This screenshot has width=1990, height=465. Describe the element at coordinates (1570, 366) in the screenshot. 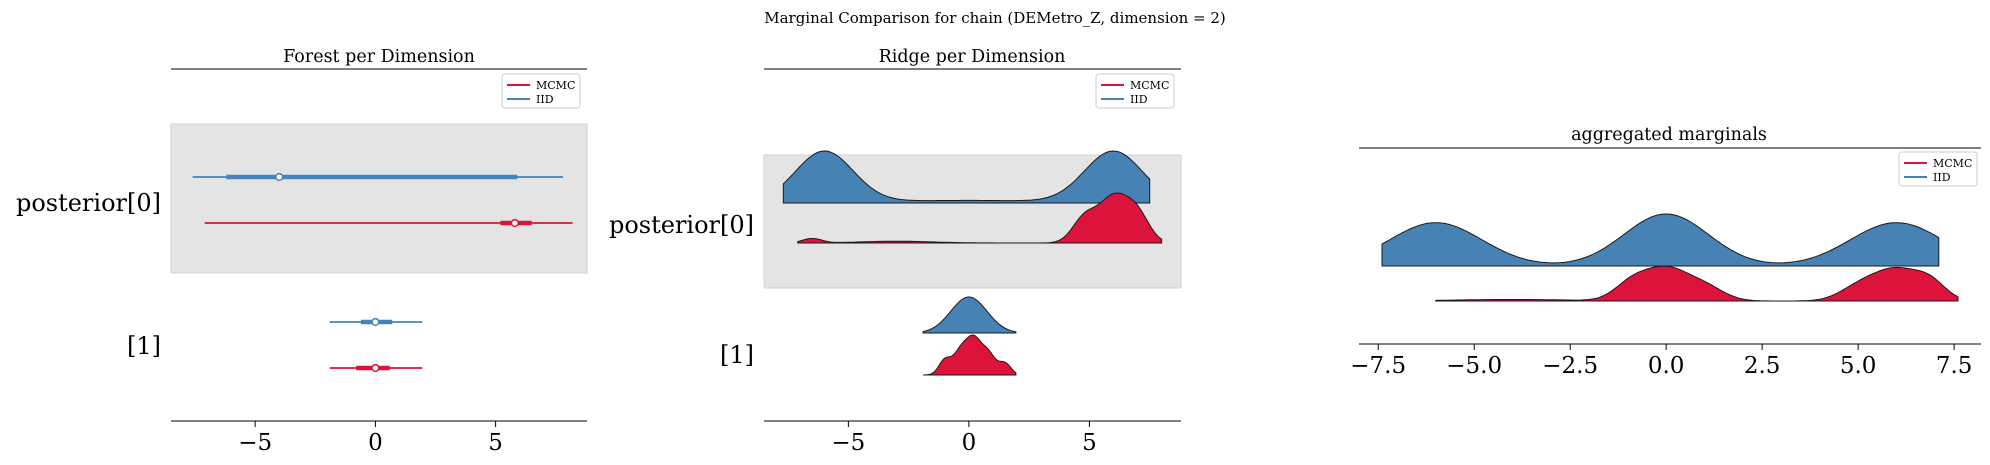

I see `x-tick-label: −2.5` at that location.